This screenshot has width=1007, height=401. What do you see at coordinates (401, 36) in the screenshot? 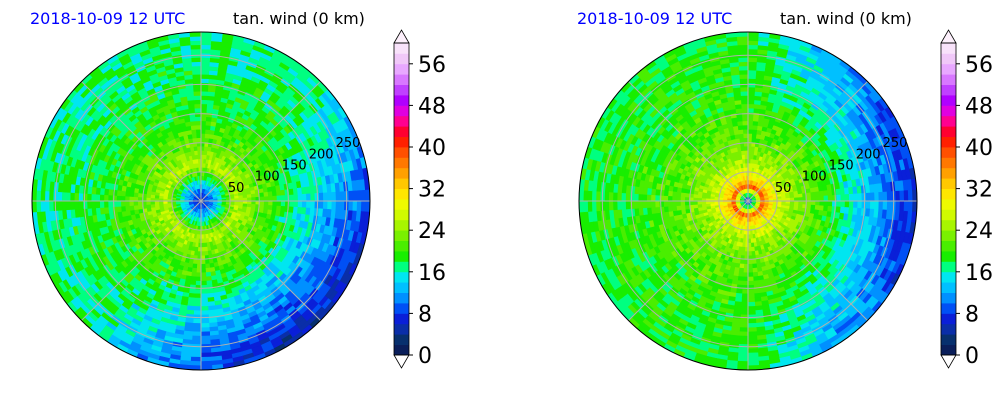
I see `colorbar-extend-max` at bounding box center [401, 36].